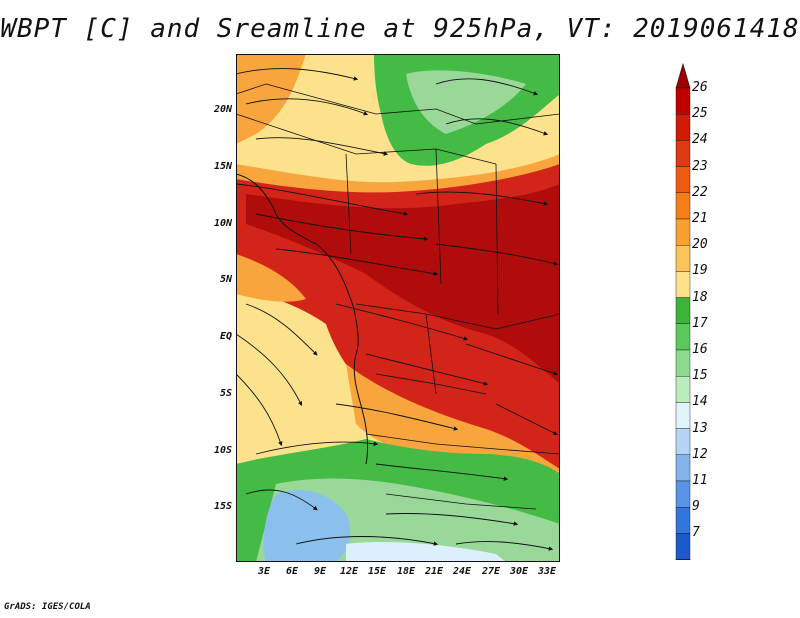 The width and height of the screenshot is (800, 618). Describe the element at coordinates (222, 223) in the screenshot. I see `lat-label-10N: 10N` at that location.